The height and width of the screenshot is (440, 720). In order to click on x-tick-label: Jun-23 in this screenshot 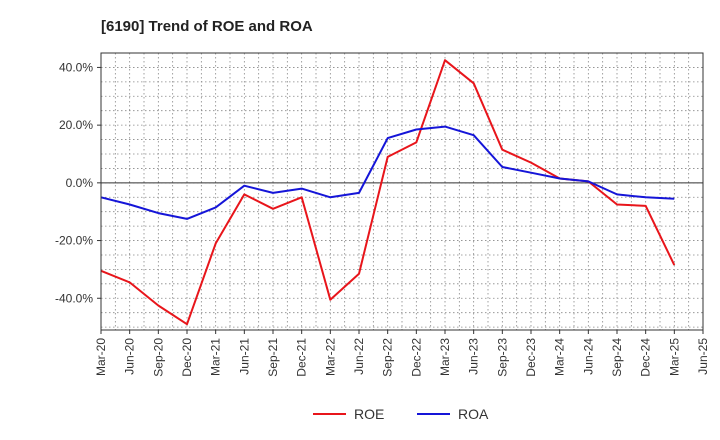, I will do `click(474, 356)`.